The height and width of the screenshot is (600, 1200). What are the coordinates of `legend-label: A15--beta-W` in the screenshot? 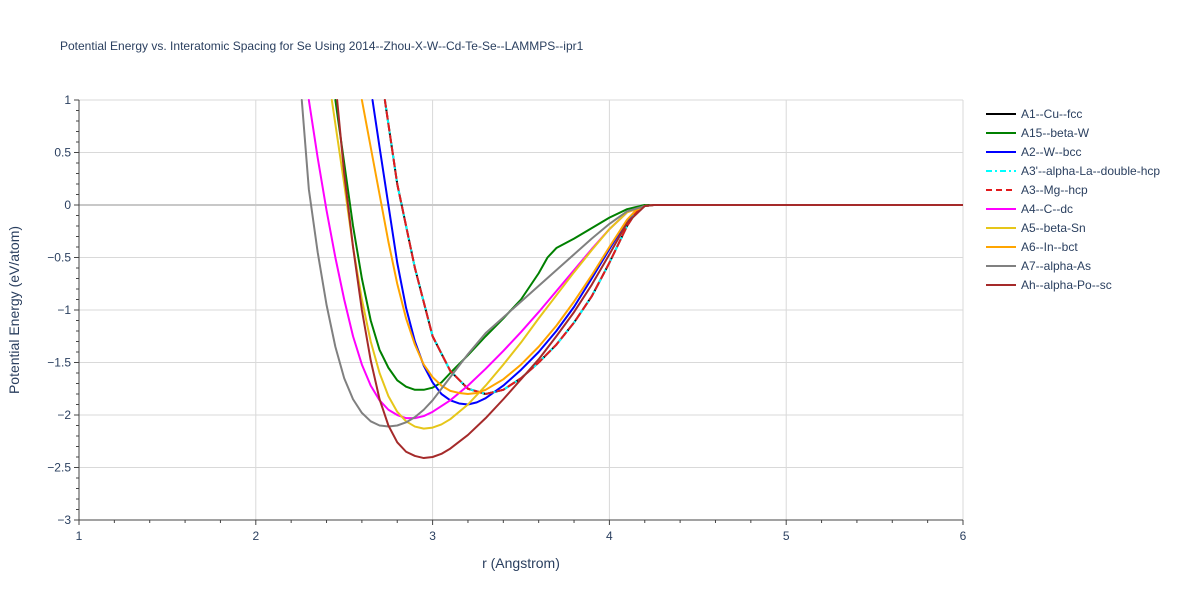 It's located at (1055, 133).